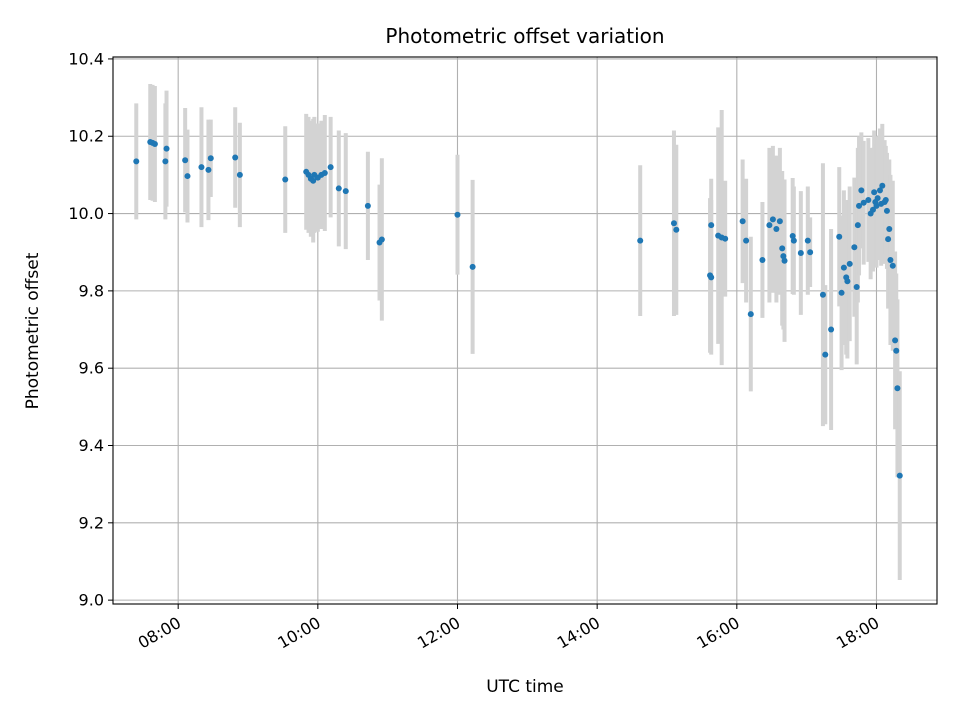  I want to click on y-tick-label: 9.2, so click(91, 522).